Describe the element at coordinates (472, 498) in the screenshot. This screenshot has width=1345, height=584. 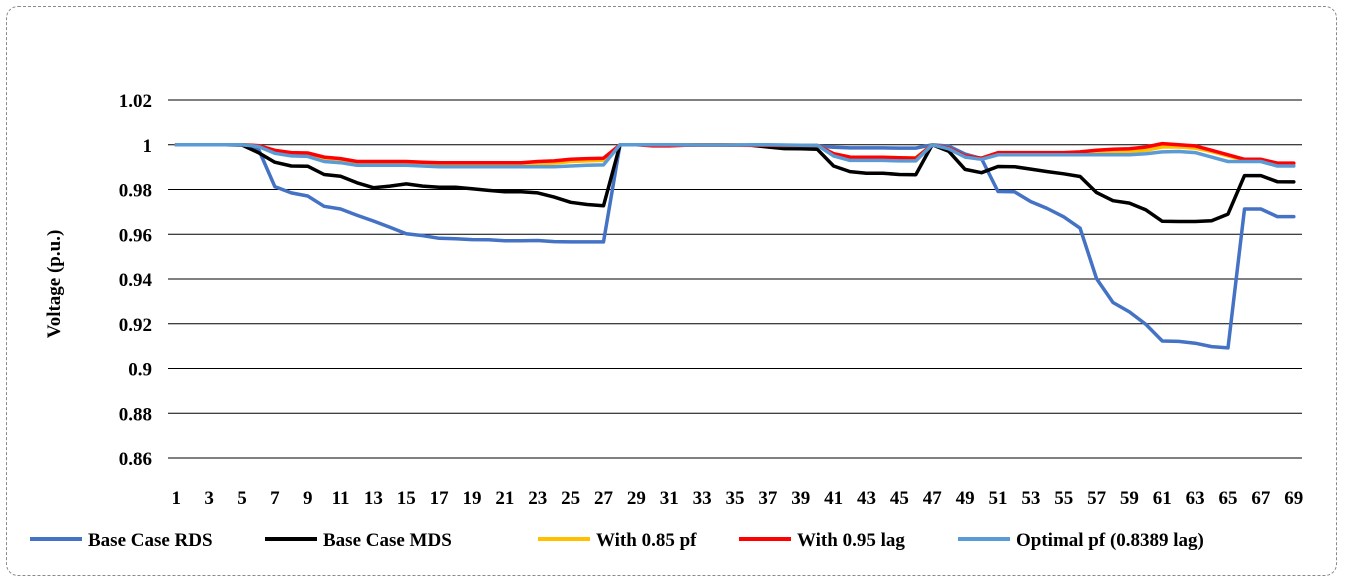
I see `x-tick-label: 19` at that location.